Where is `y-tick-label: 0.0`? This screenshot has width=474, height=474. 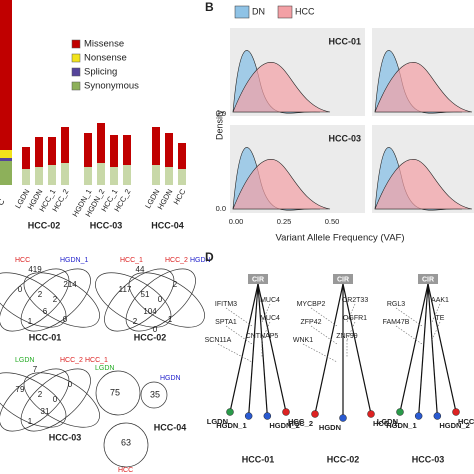 y-tick-label: 0.0 is located at coordinates (221, 208).